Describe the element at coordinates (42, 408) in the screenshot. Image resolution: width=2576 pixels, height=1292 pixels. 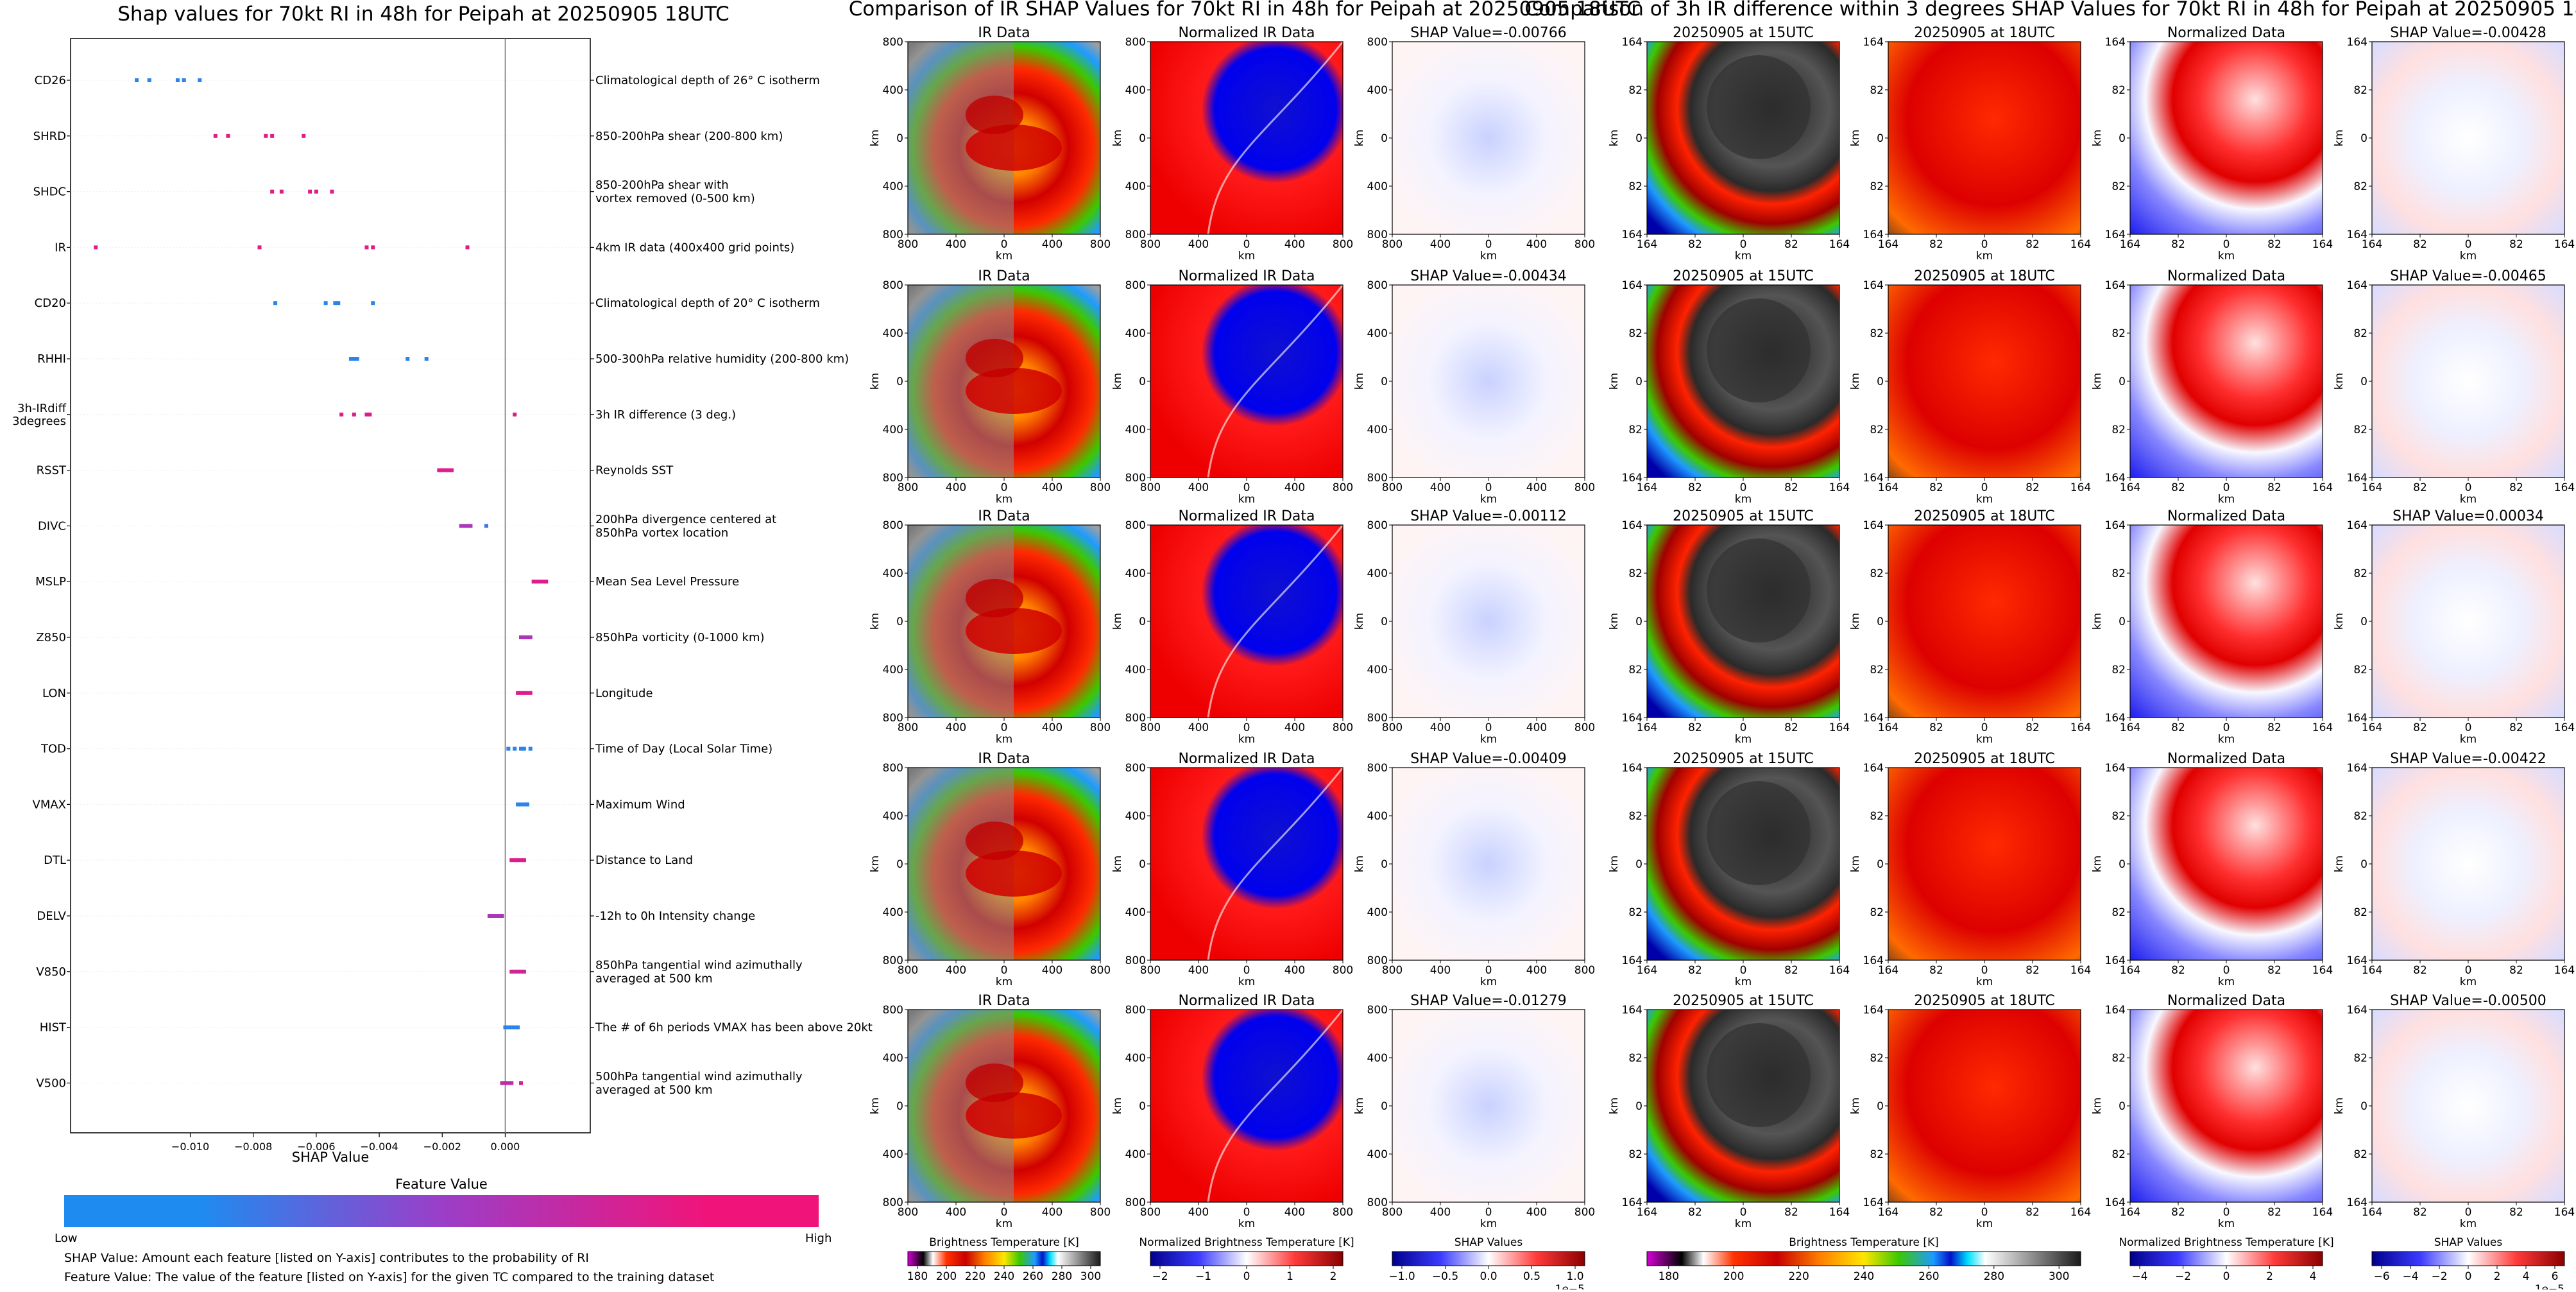
I see `feature-label: 3h-IRdiff` at that location.